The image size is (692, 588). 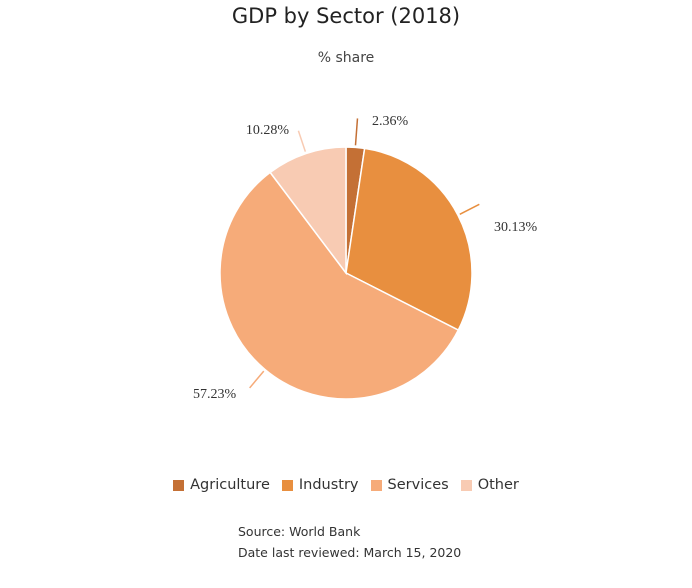 I want to click on legend-item-agriculture: Agriculture, so click(x=221, y=485).